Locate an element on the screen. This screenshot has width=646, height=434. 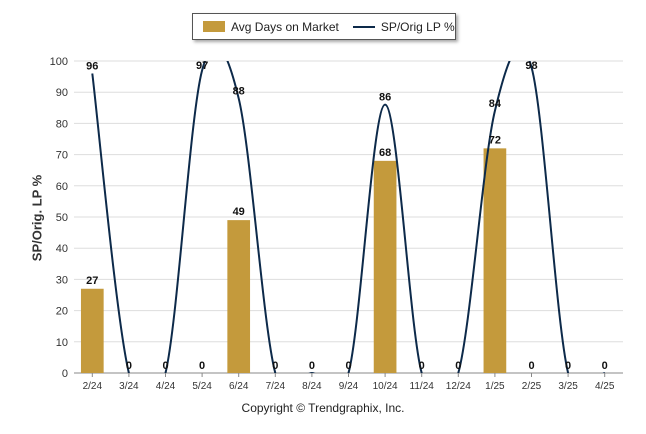
x-tick-label: 12/24 is located at coordinates (458, 386).